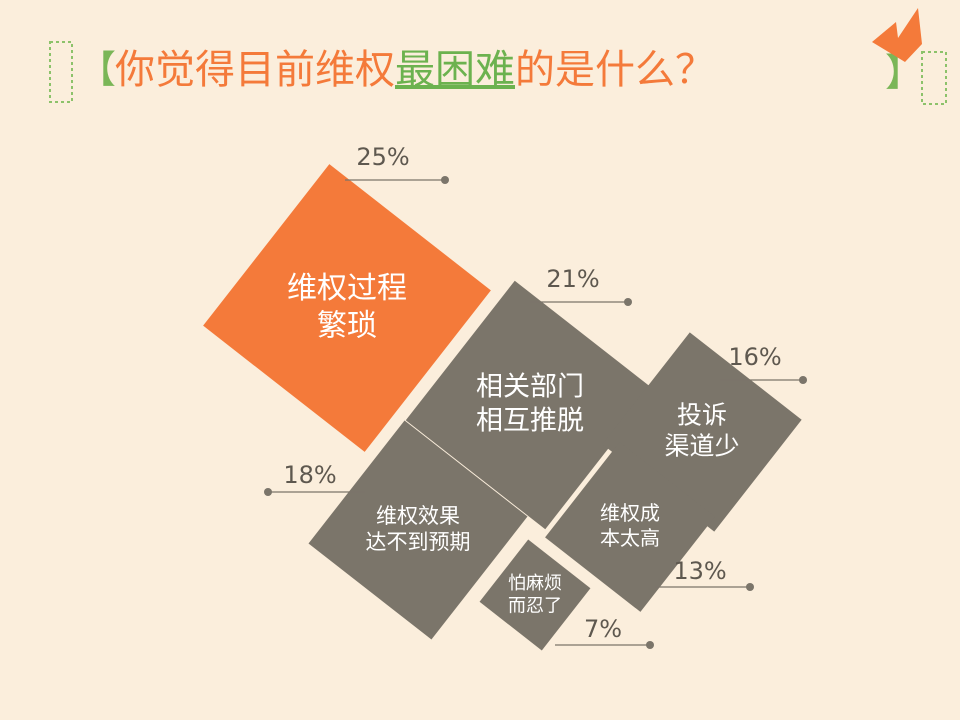 The height and width of the screenshot is (720, 960). What do you see at coordinates (535, 605) in the screenshot?
I see `category-label: 而忍了` at bounding box center [535, 605].